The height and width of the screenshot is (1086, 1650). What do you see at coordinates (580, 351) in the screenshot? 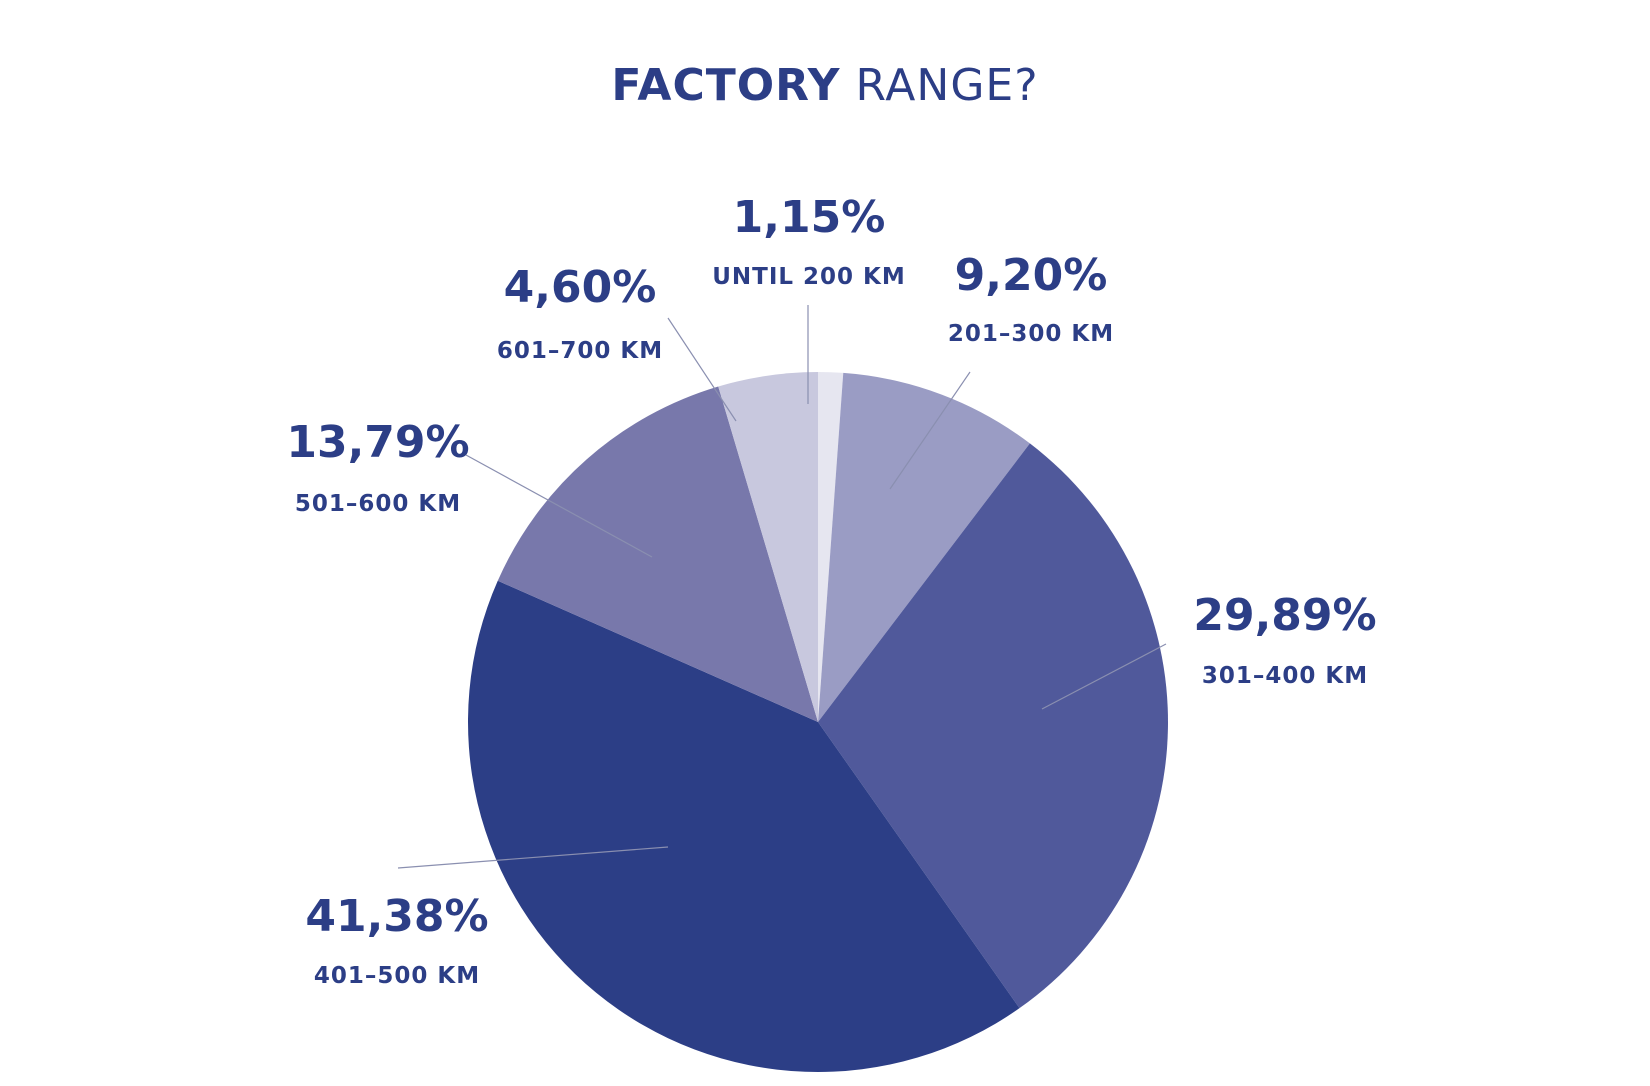
I see `slice-category-label-6: 601–700 KM` at bounding box center [580, 351].